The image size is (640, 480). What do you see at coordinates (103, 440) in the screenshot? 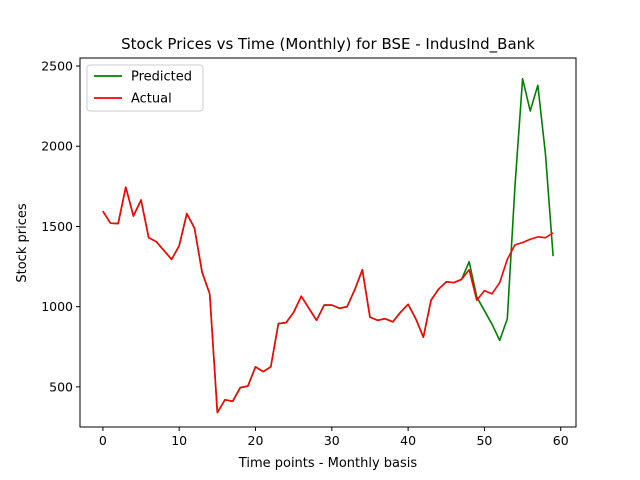
I see `x-tick-label: 0` at bounding box center [103, 440].